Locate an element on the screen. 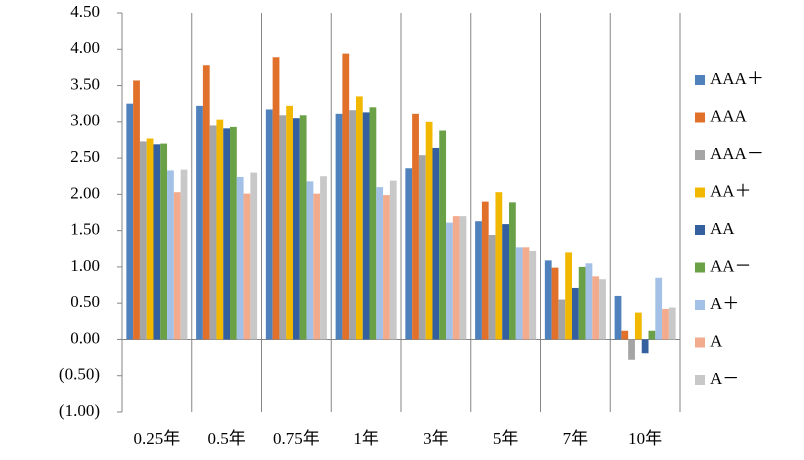  y-tick-label: 2.50 is located at coordinates (85, 156).